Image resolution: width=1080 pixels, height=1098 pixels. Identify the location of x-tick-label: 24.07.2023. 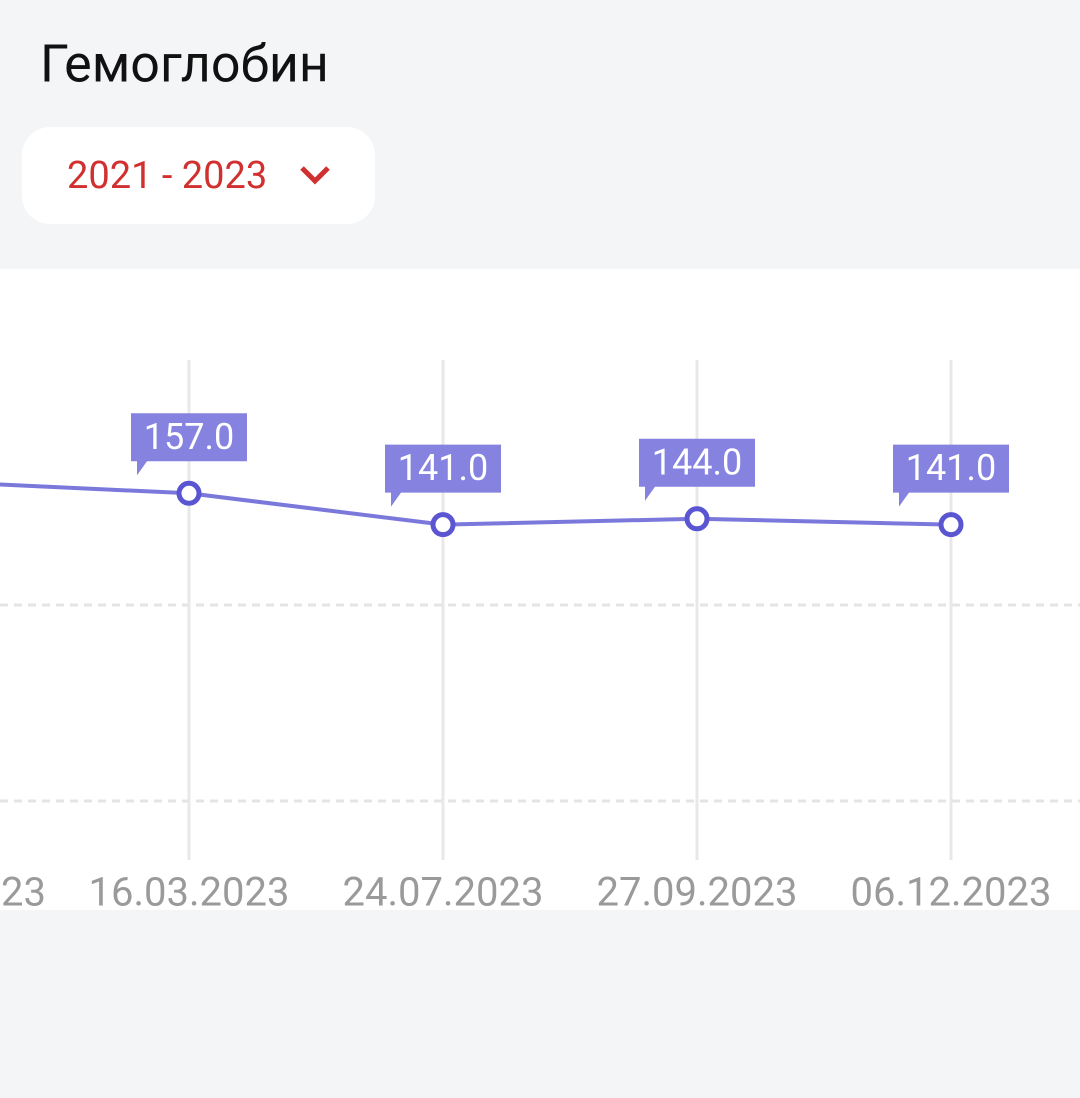
(443, 892).